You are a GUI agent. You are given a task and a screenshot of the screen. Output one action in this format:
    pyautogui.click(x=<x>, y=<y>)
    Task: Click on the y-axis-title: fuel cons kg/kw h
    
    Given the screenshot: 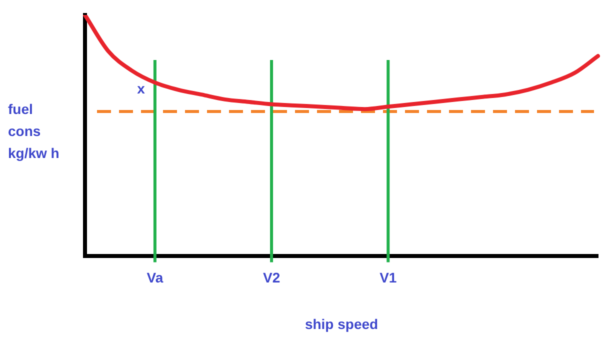 What is the action you would take?
    pyautogui.click(x=34, y=130)
    